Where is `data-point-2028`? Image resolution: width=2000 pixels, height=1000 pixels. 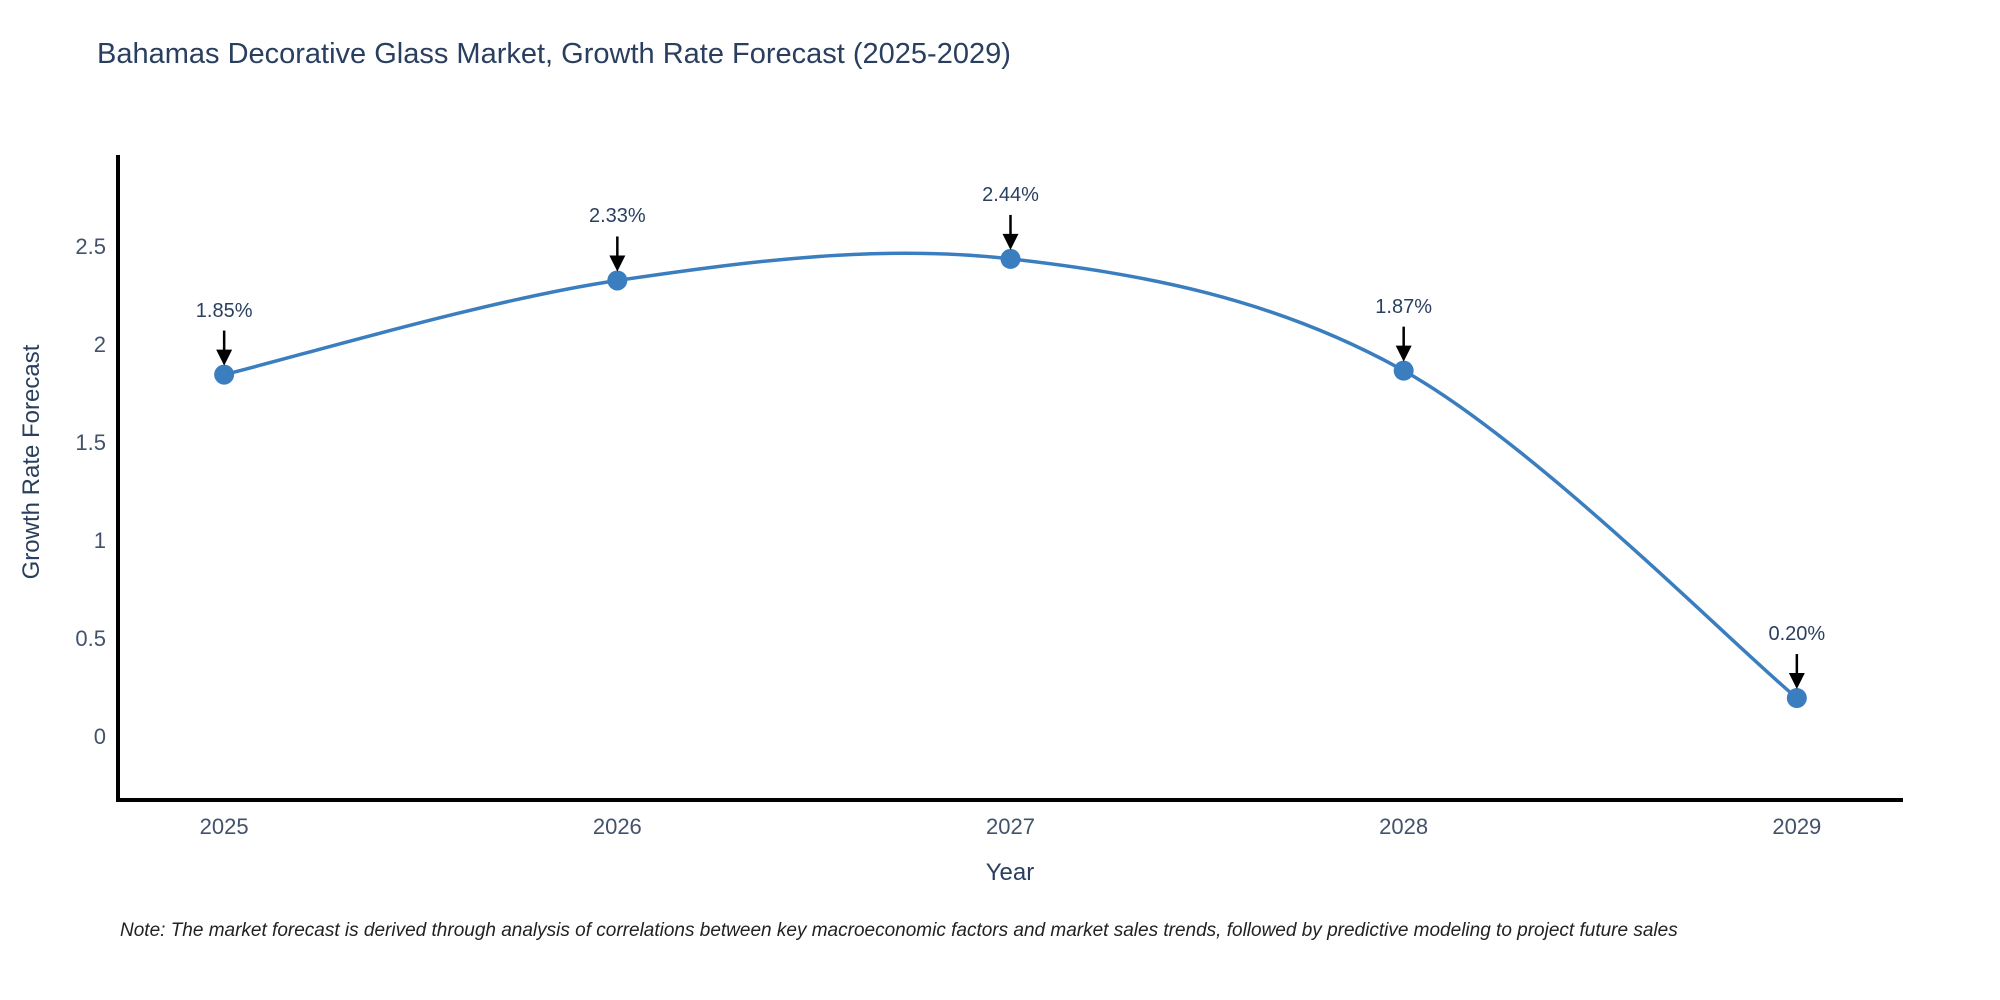
data-point-2028 is located at coordinates (1403, 370).